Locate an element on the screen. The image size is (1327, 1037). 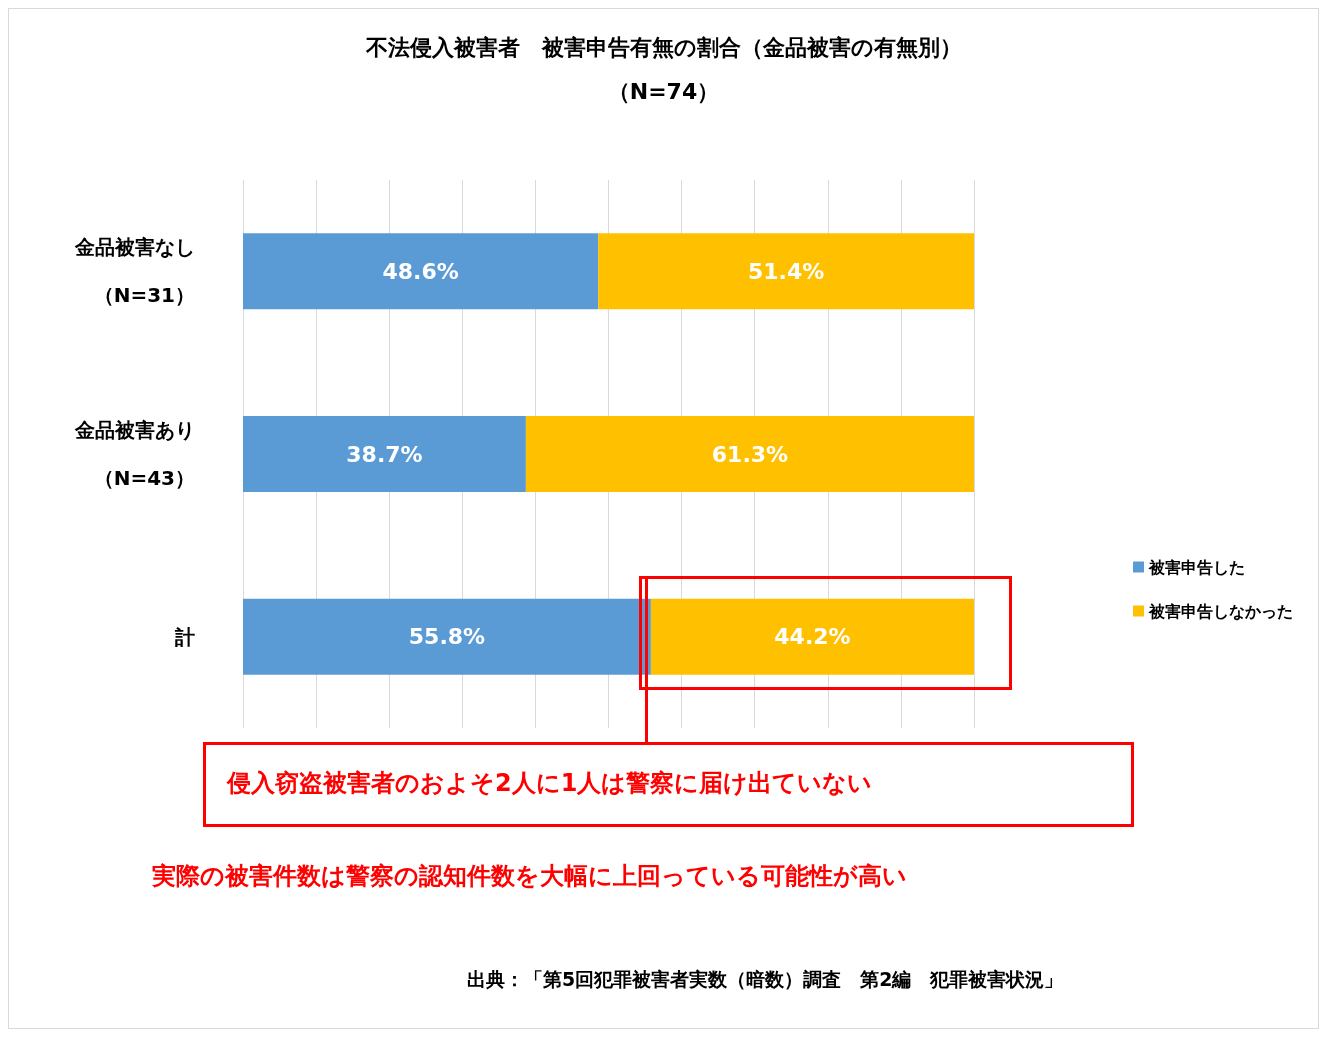
data-label: 55.8% is located at coordinates (447, 637).